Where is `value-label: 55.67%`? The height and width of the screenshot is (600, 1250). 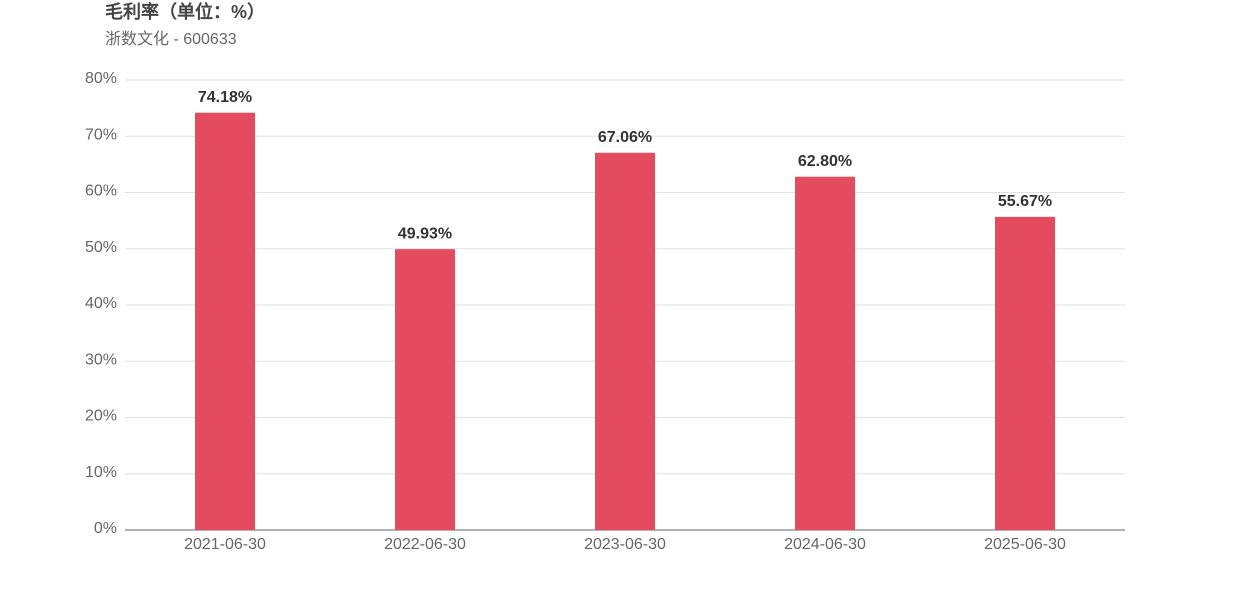
value-label: 55.67% is located at coordinates (1025, 201).